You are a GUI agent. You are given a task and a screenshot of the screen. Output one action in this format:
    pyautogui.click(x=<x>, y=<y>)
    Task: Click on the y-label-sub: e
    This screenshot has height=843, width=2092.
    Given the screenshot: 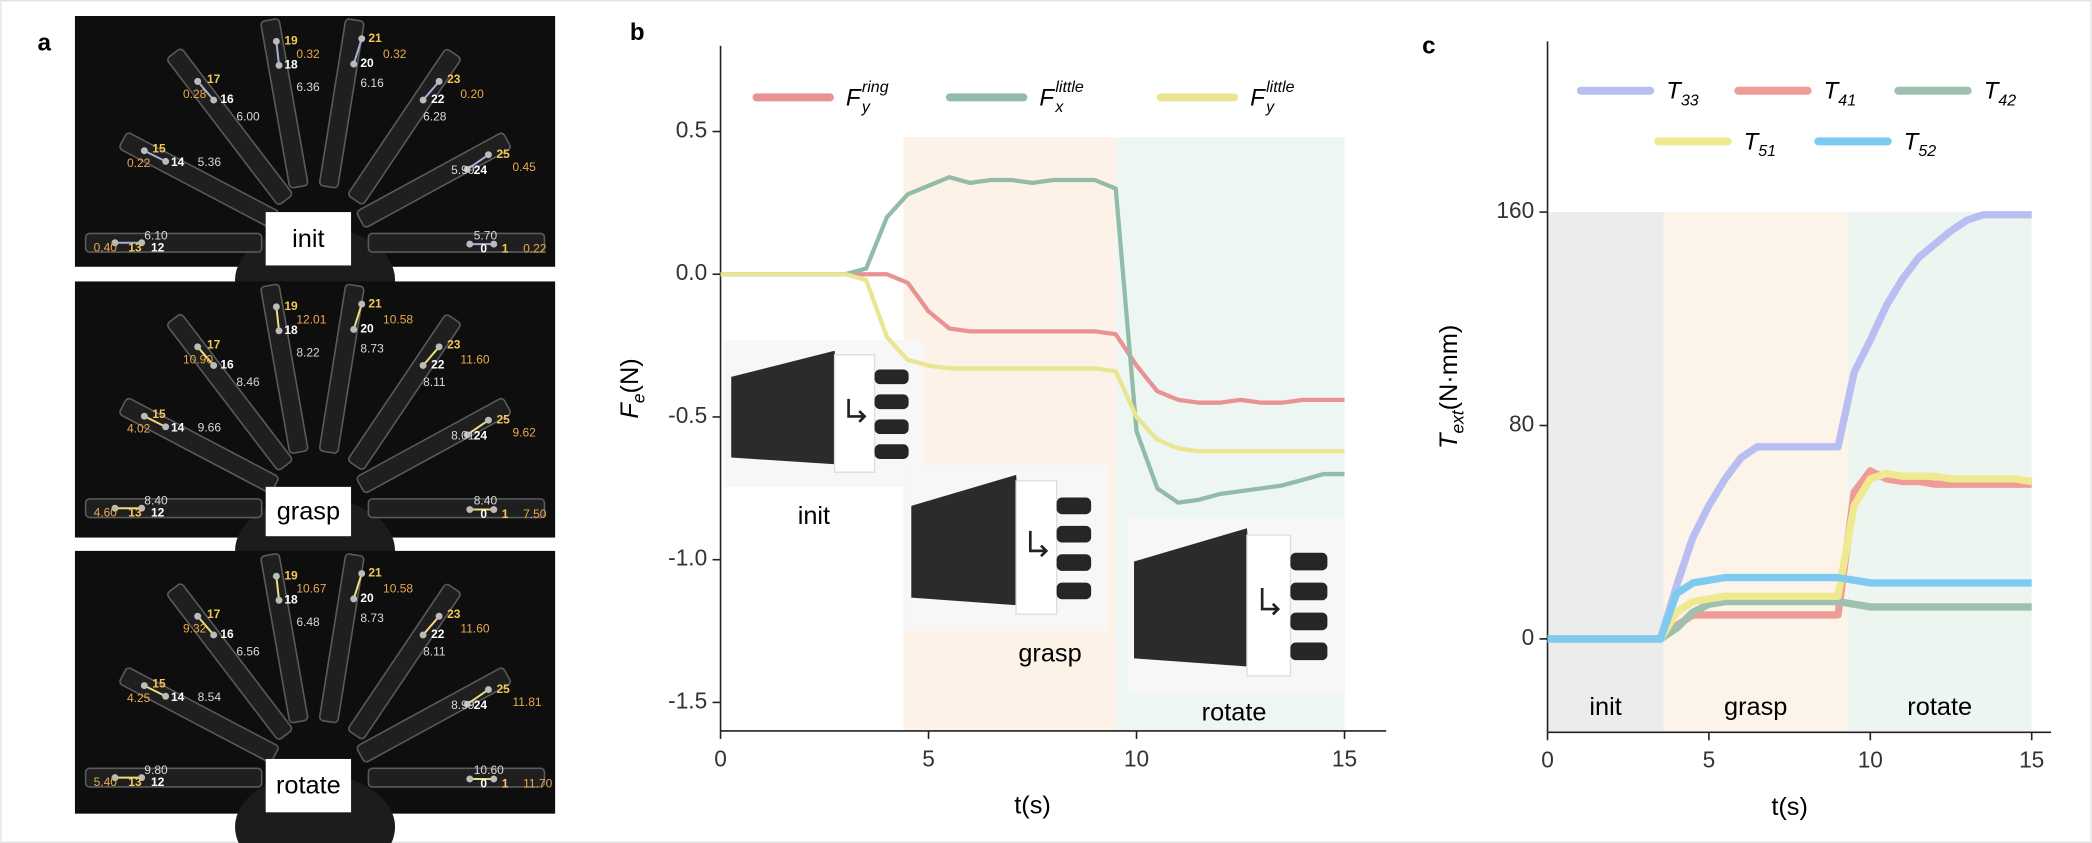 What is the action you would take?
    pyautogui.click(x=639, y=398)
    